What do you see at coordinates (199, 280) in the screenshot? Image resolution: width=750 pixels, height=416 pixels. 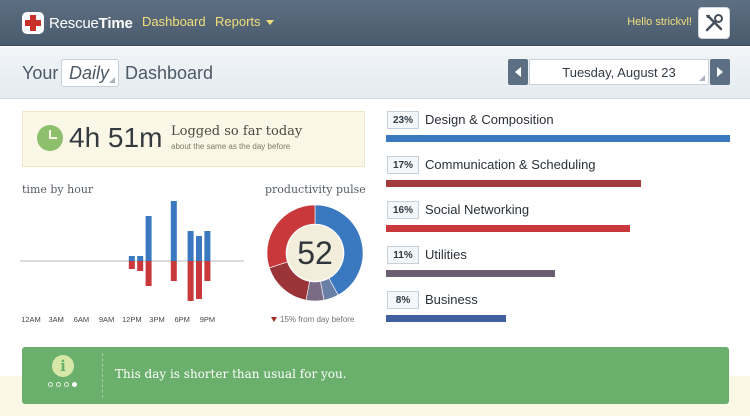 I see `distracting-bar-8PM` at bounding box center [199, 280].